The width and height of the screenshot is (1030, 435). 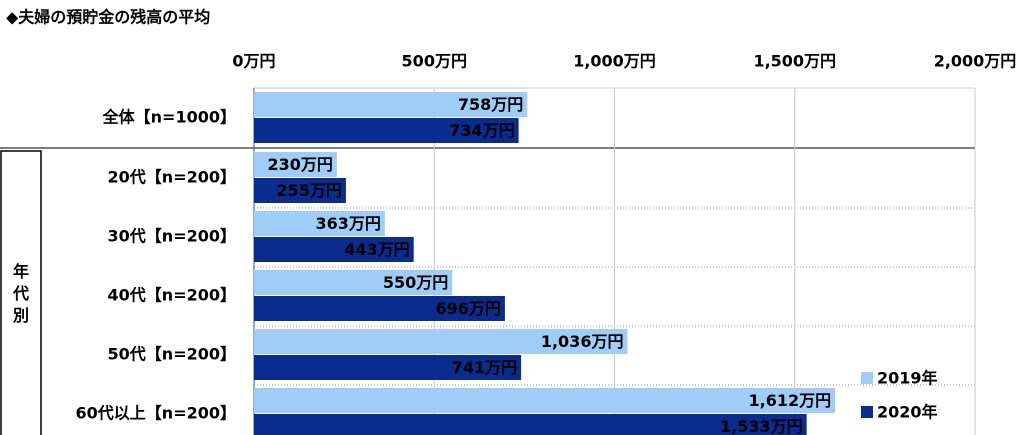 What do you see at coordinates (169, 117) in the screenshot?
I see `y-tick-label: 全体【n=1000】` at bounding box center [169, 117].